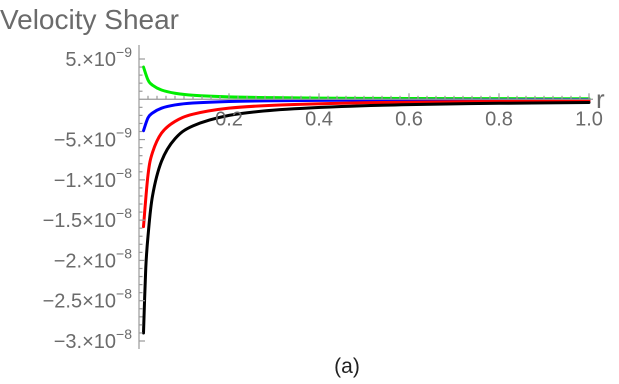  I want to click on y-tick-label: 5.×10−9, so click(98, 57).